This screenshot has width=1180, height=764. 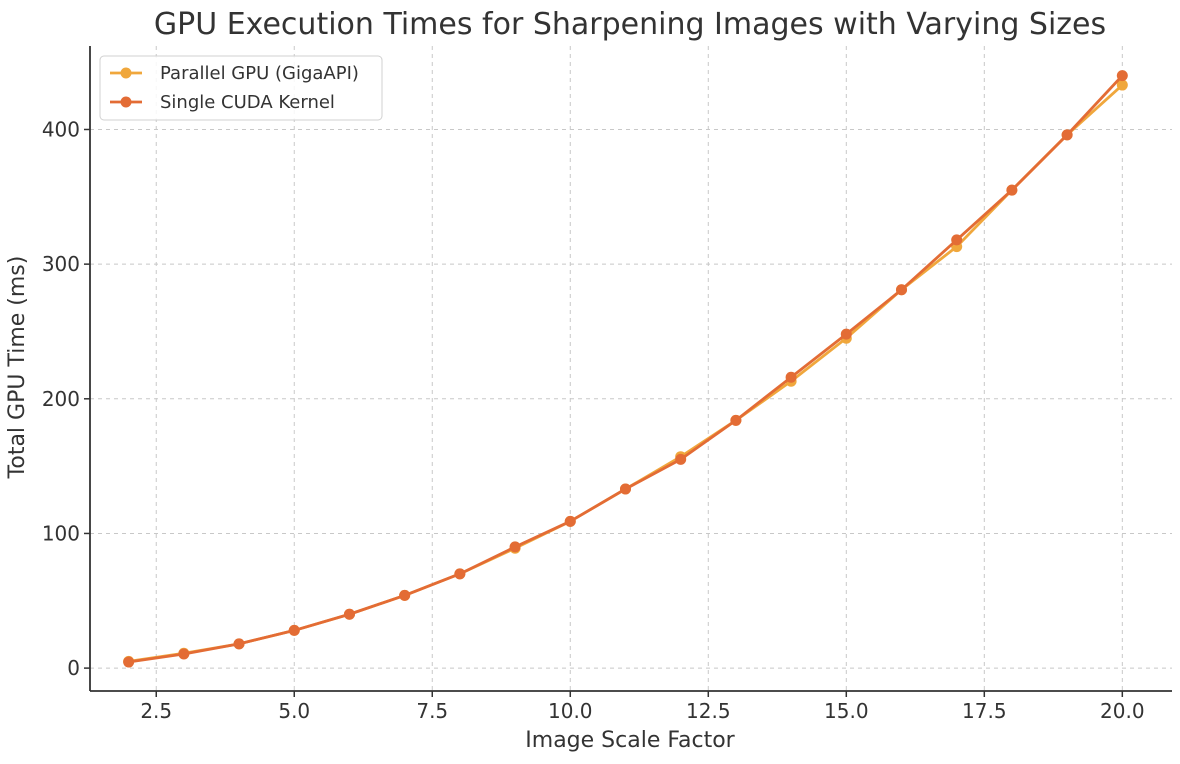 What do you see at coordinates (247, 102) in the screenshot?
I see `legend-label: Single CUDA Kernel` at bounding box center [247, 102].